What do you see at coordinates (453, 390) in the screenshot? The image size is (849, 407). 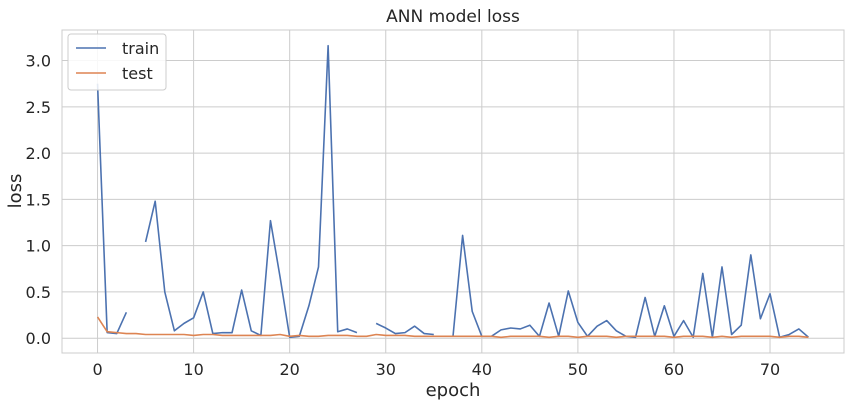 I see `x-axis-label: epoch` at bounding box center [453, 390].